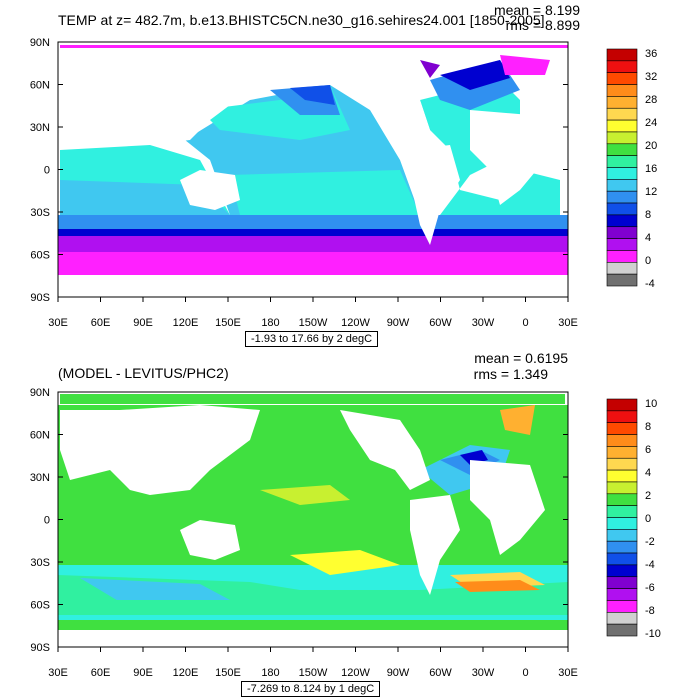  I want to click on bottom-lon-label: 0, so click(525, 673).